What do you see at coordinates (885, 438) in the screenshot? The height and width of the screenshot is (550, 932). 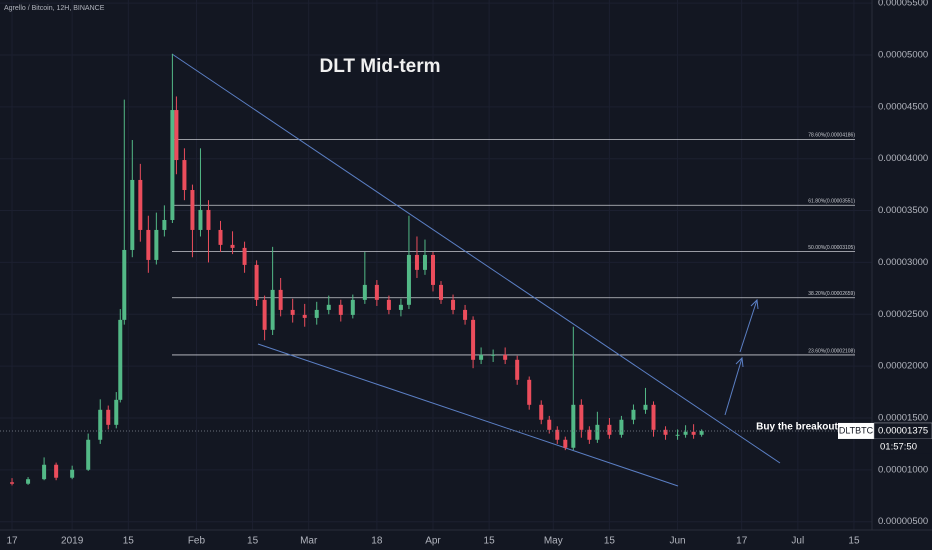 I see `price-label: DLTBTC 0.00001375 01:57:50` at bounding box center [885, 438].